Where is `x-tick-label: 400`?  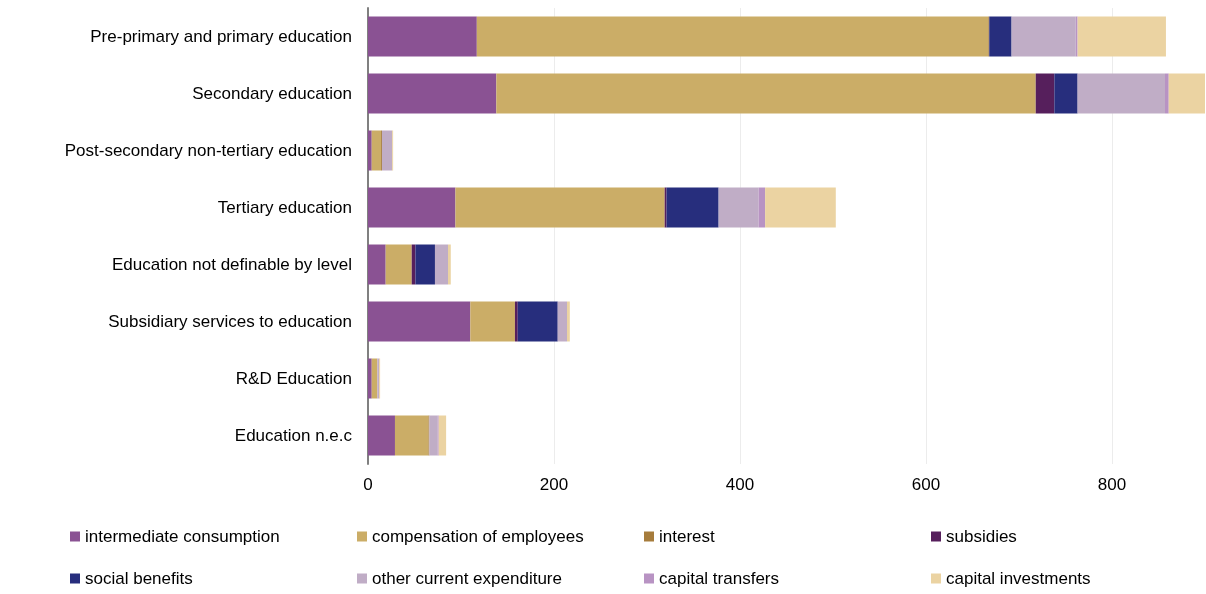 x-tick-label: 400 is located at coordinates (740, 484).